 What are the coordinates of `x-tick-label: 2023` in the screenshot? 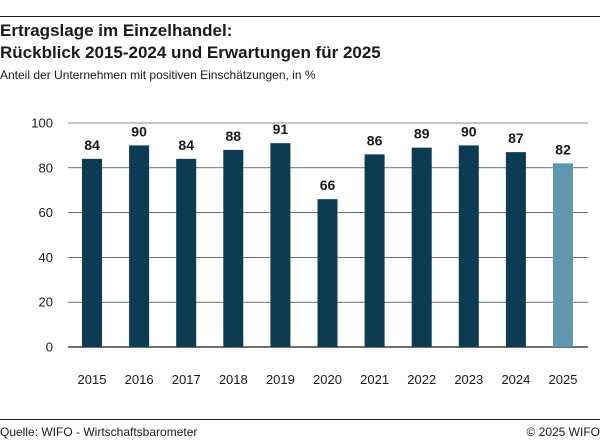 It's located at (468, 379).